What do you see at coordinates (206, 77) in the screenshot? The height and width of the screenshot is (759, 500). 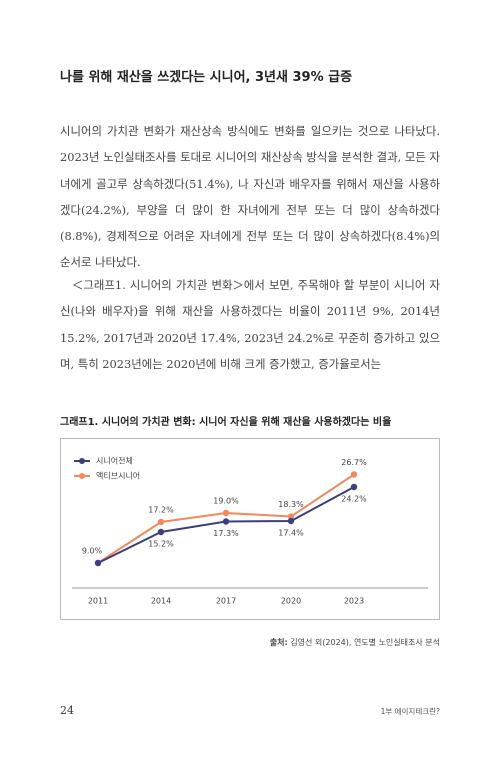 I see `section-heading: 나를 위해 재산을 쓰겠다는 시니어, 3년새 39% 급증` at bounding box center [206, 77].